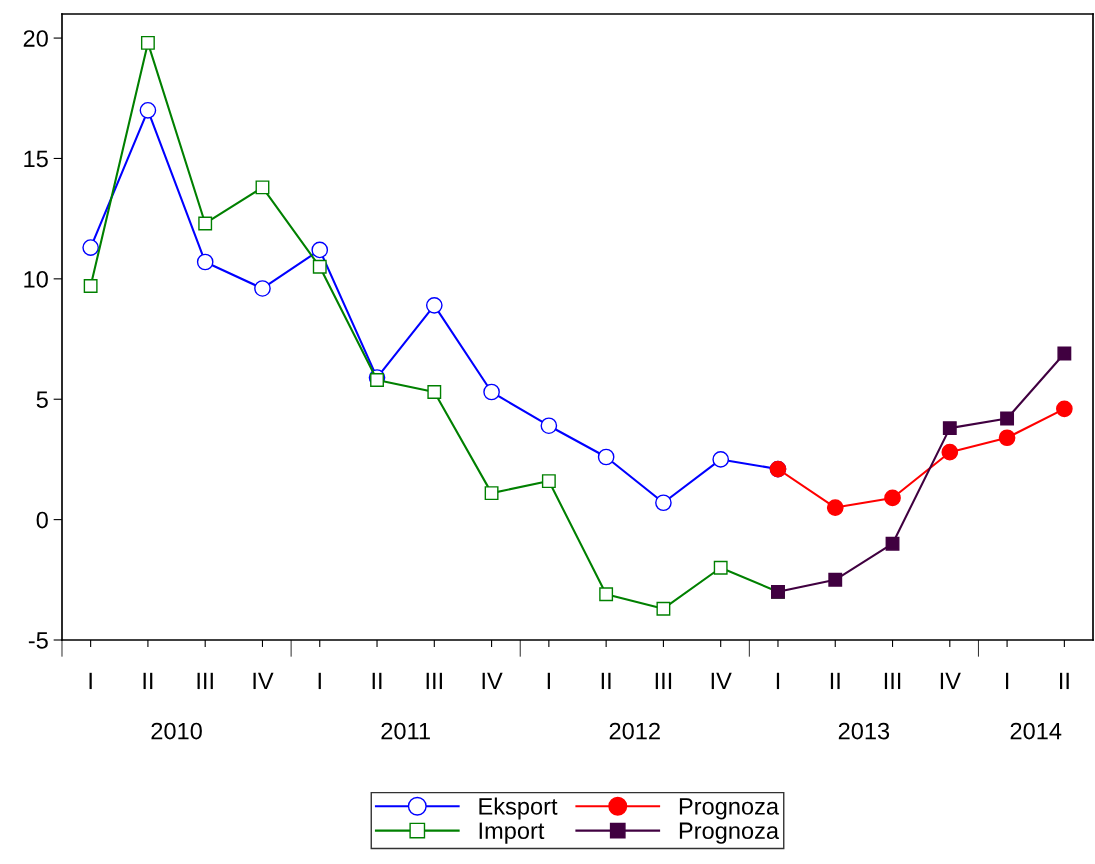  Describe the element at coordinates (35, 38) in the screenshot. I see `y-tick-label: 20` at that location.